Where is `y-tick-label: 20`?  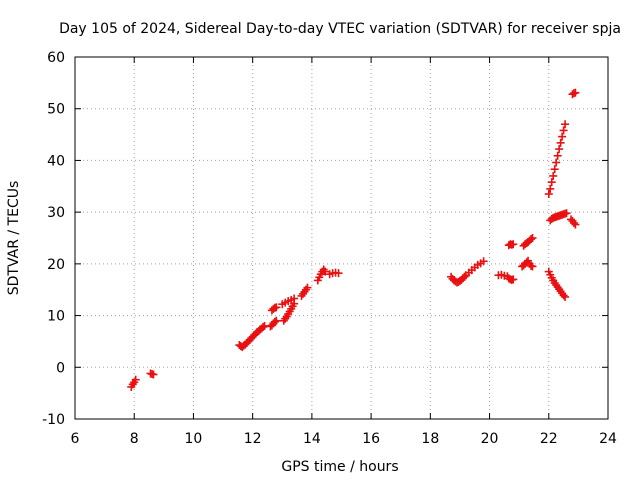
y-tick-label: 20 is located at coordinates (56, 265).